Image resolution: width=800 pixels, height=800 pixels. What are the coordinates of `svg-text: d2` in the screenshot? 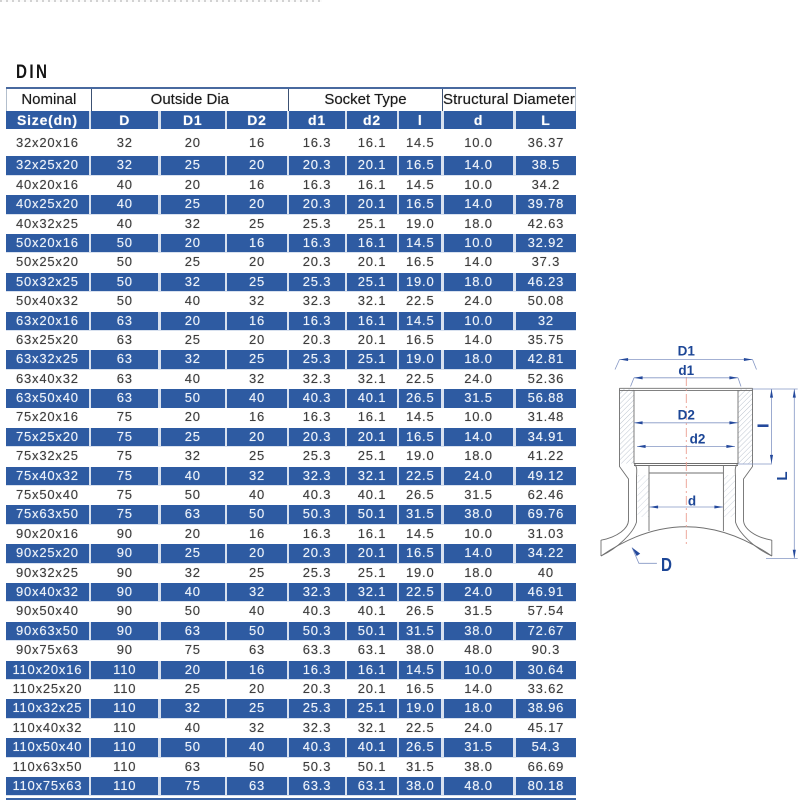 It's located at (698, 439).